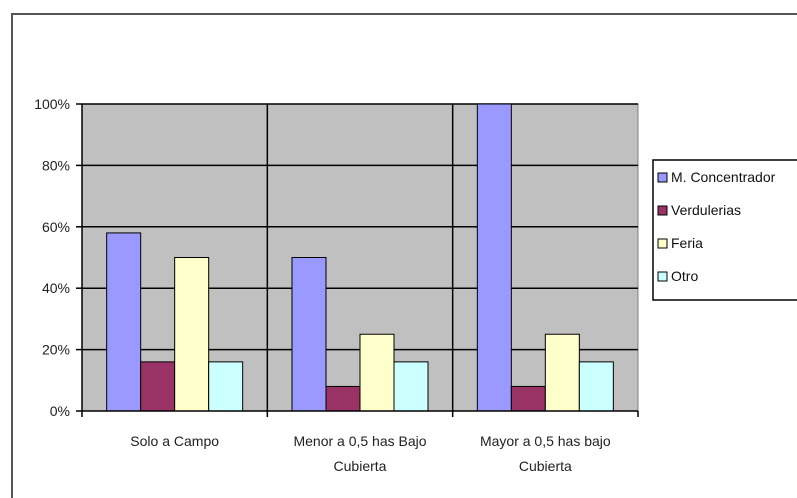 The height and width of the screenshot is (498, 797). What do you see at coordinates (174, 441) in the screenshot?
I see `x-tick-label: Solo a Campo` at bounding box center [174, 441].